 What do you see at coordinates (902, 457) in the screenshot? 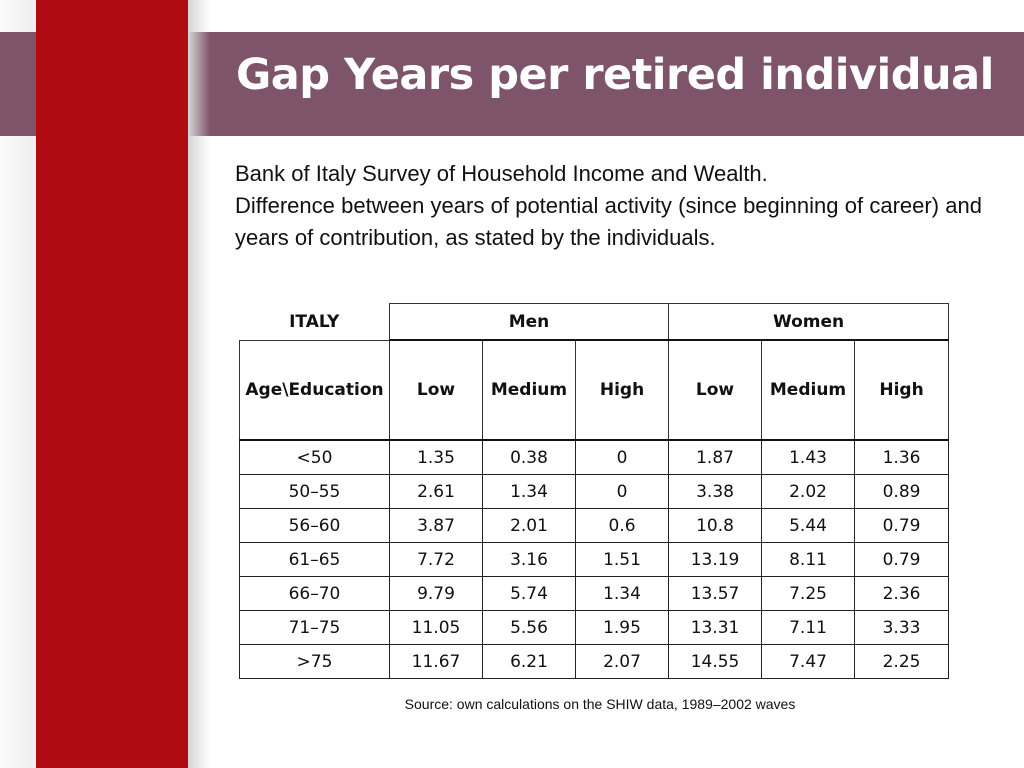
I see `value-cell: 1.36` at bounding box center [902, 457].